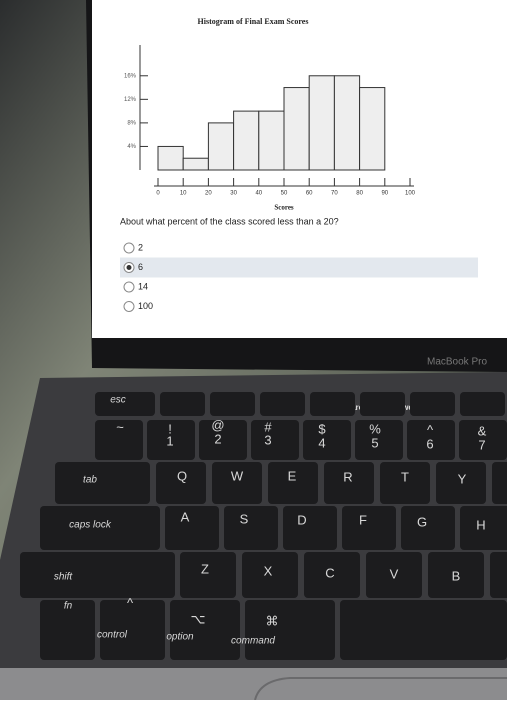 This screenshot has height=705, width=507. I want to click on x-tick-label: 80, so click(359, 194).